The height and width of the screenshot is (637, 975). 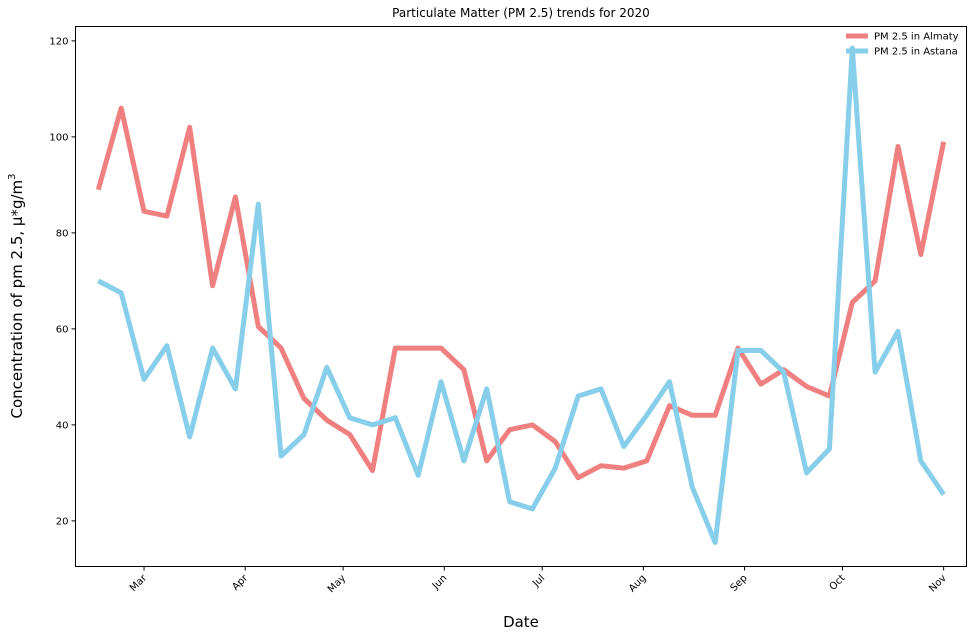 I want to click on x-tick-label: Apr, so click(x=240, y=582).